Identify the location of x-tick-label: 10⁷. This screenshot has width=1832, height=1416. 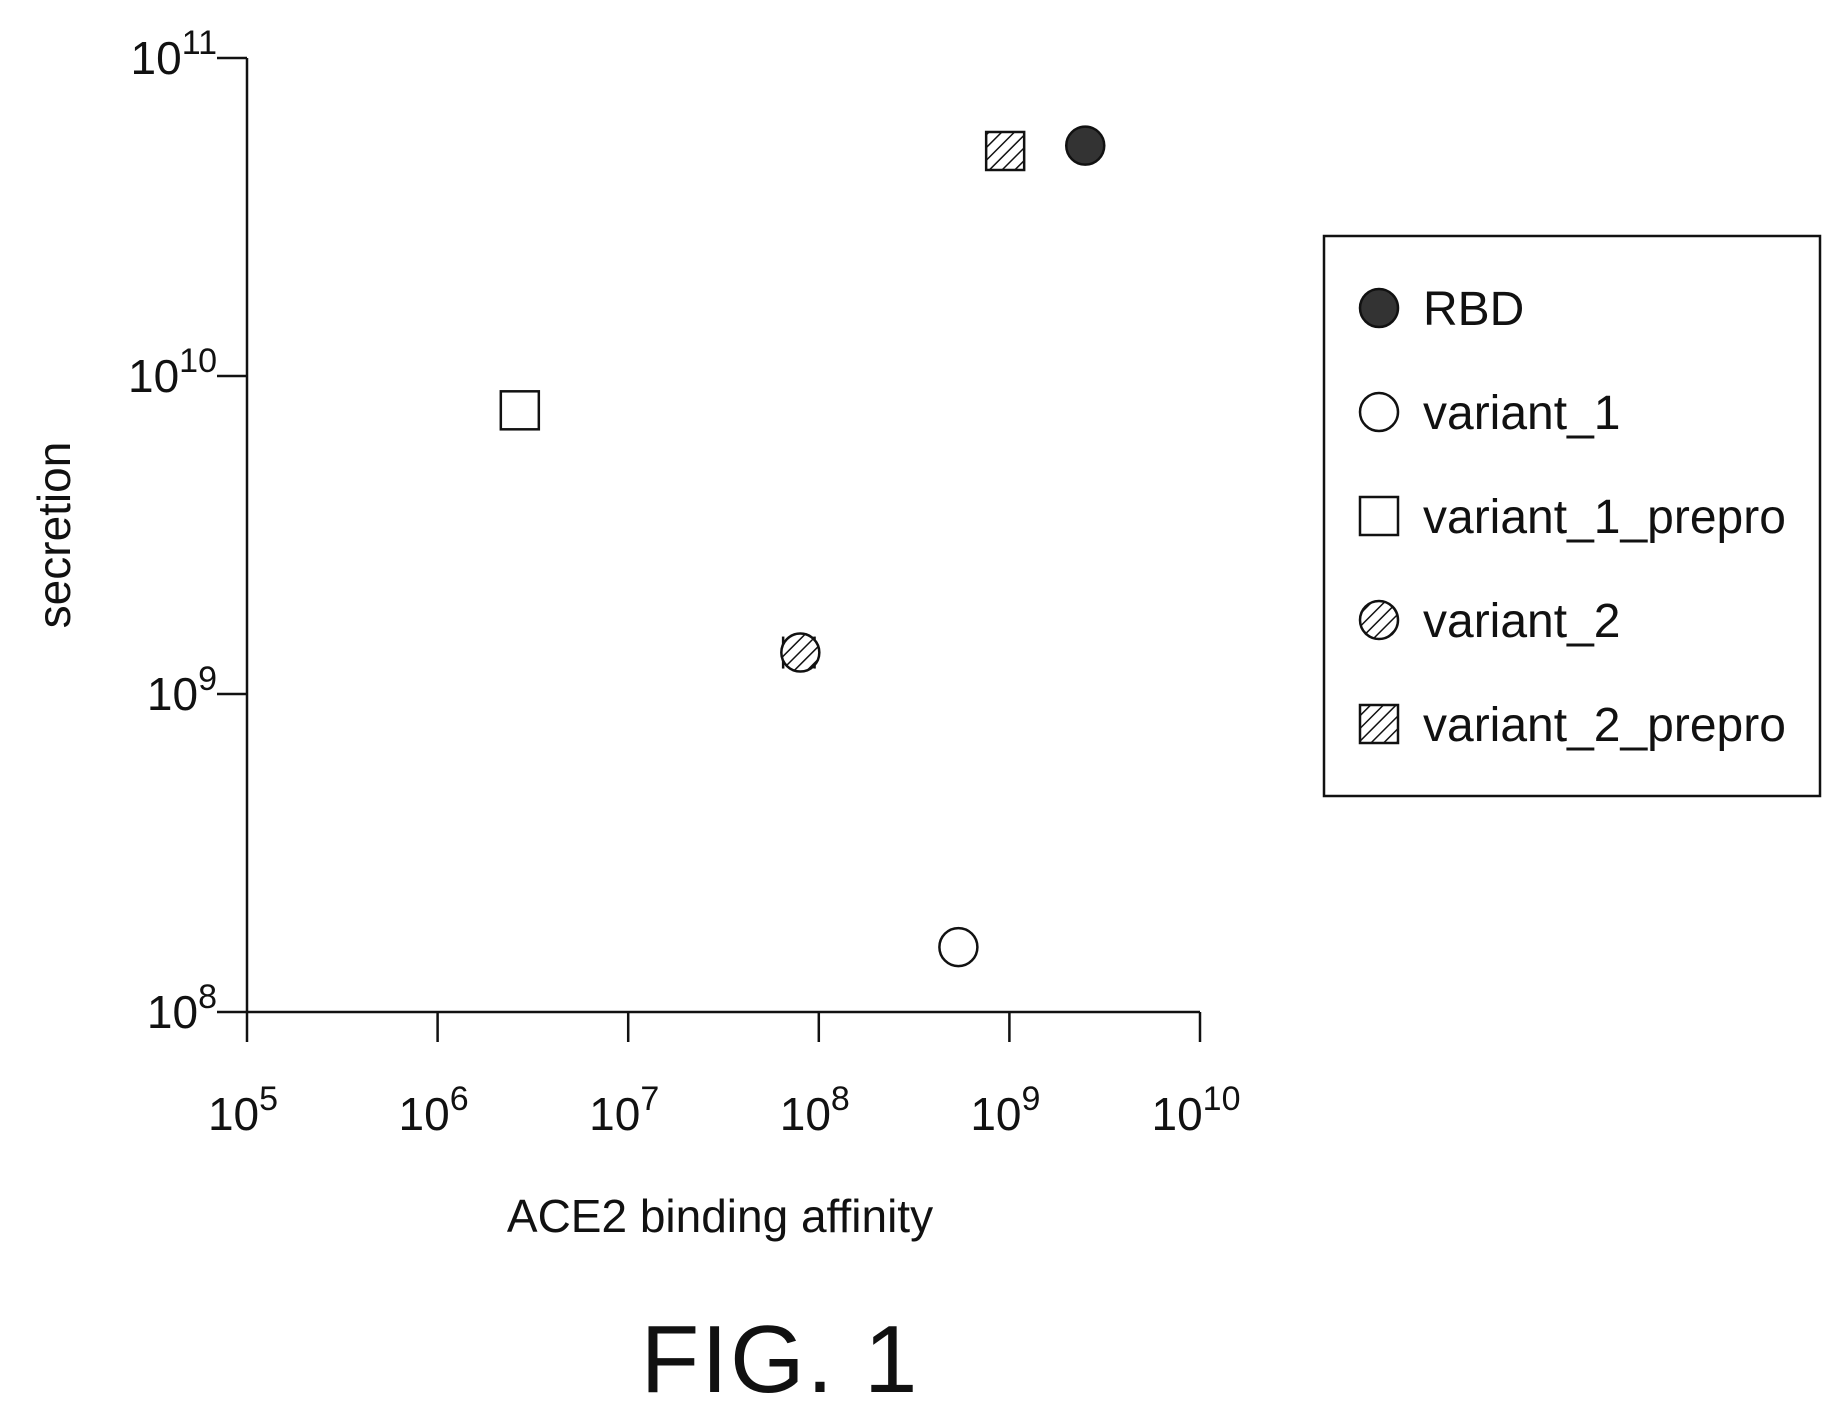
(624, 1110).